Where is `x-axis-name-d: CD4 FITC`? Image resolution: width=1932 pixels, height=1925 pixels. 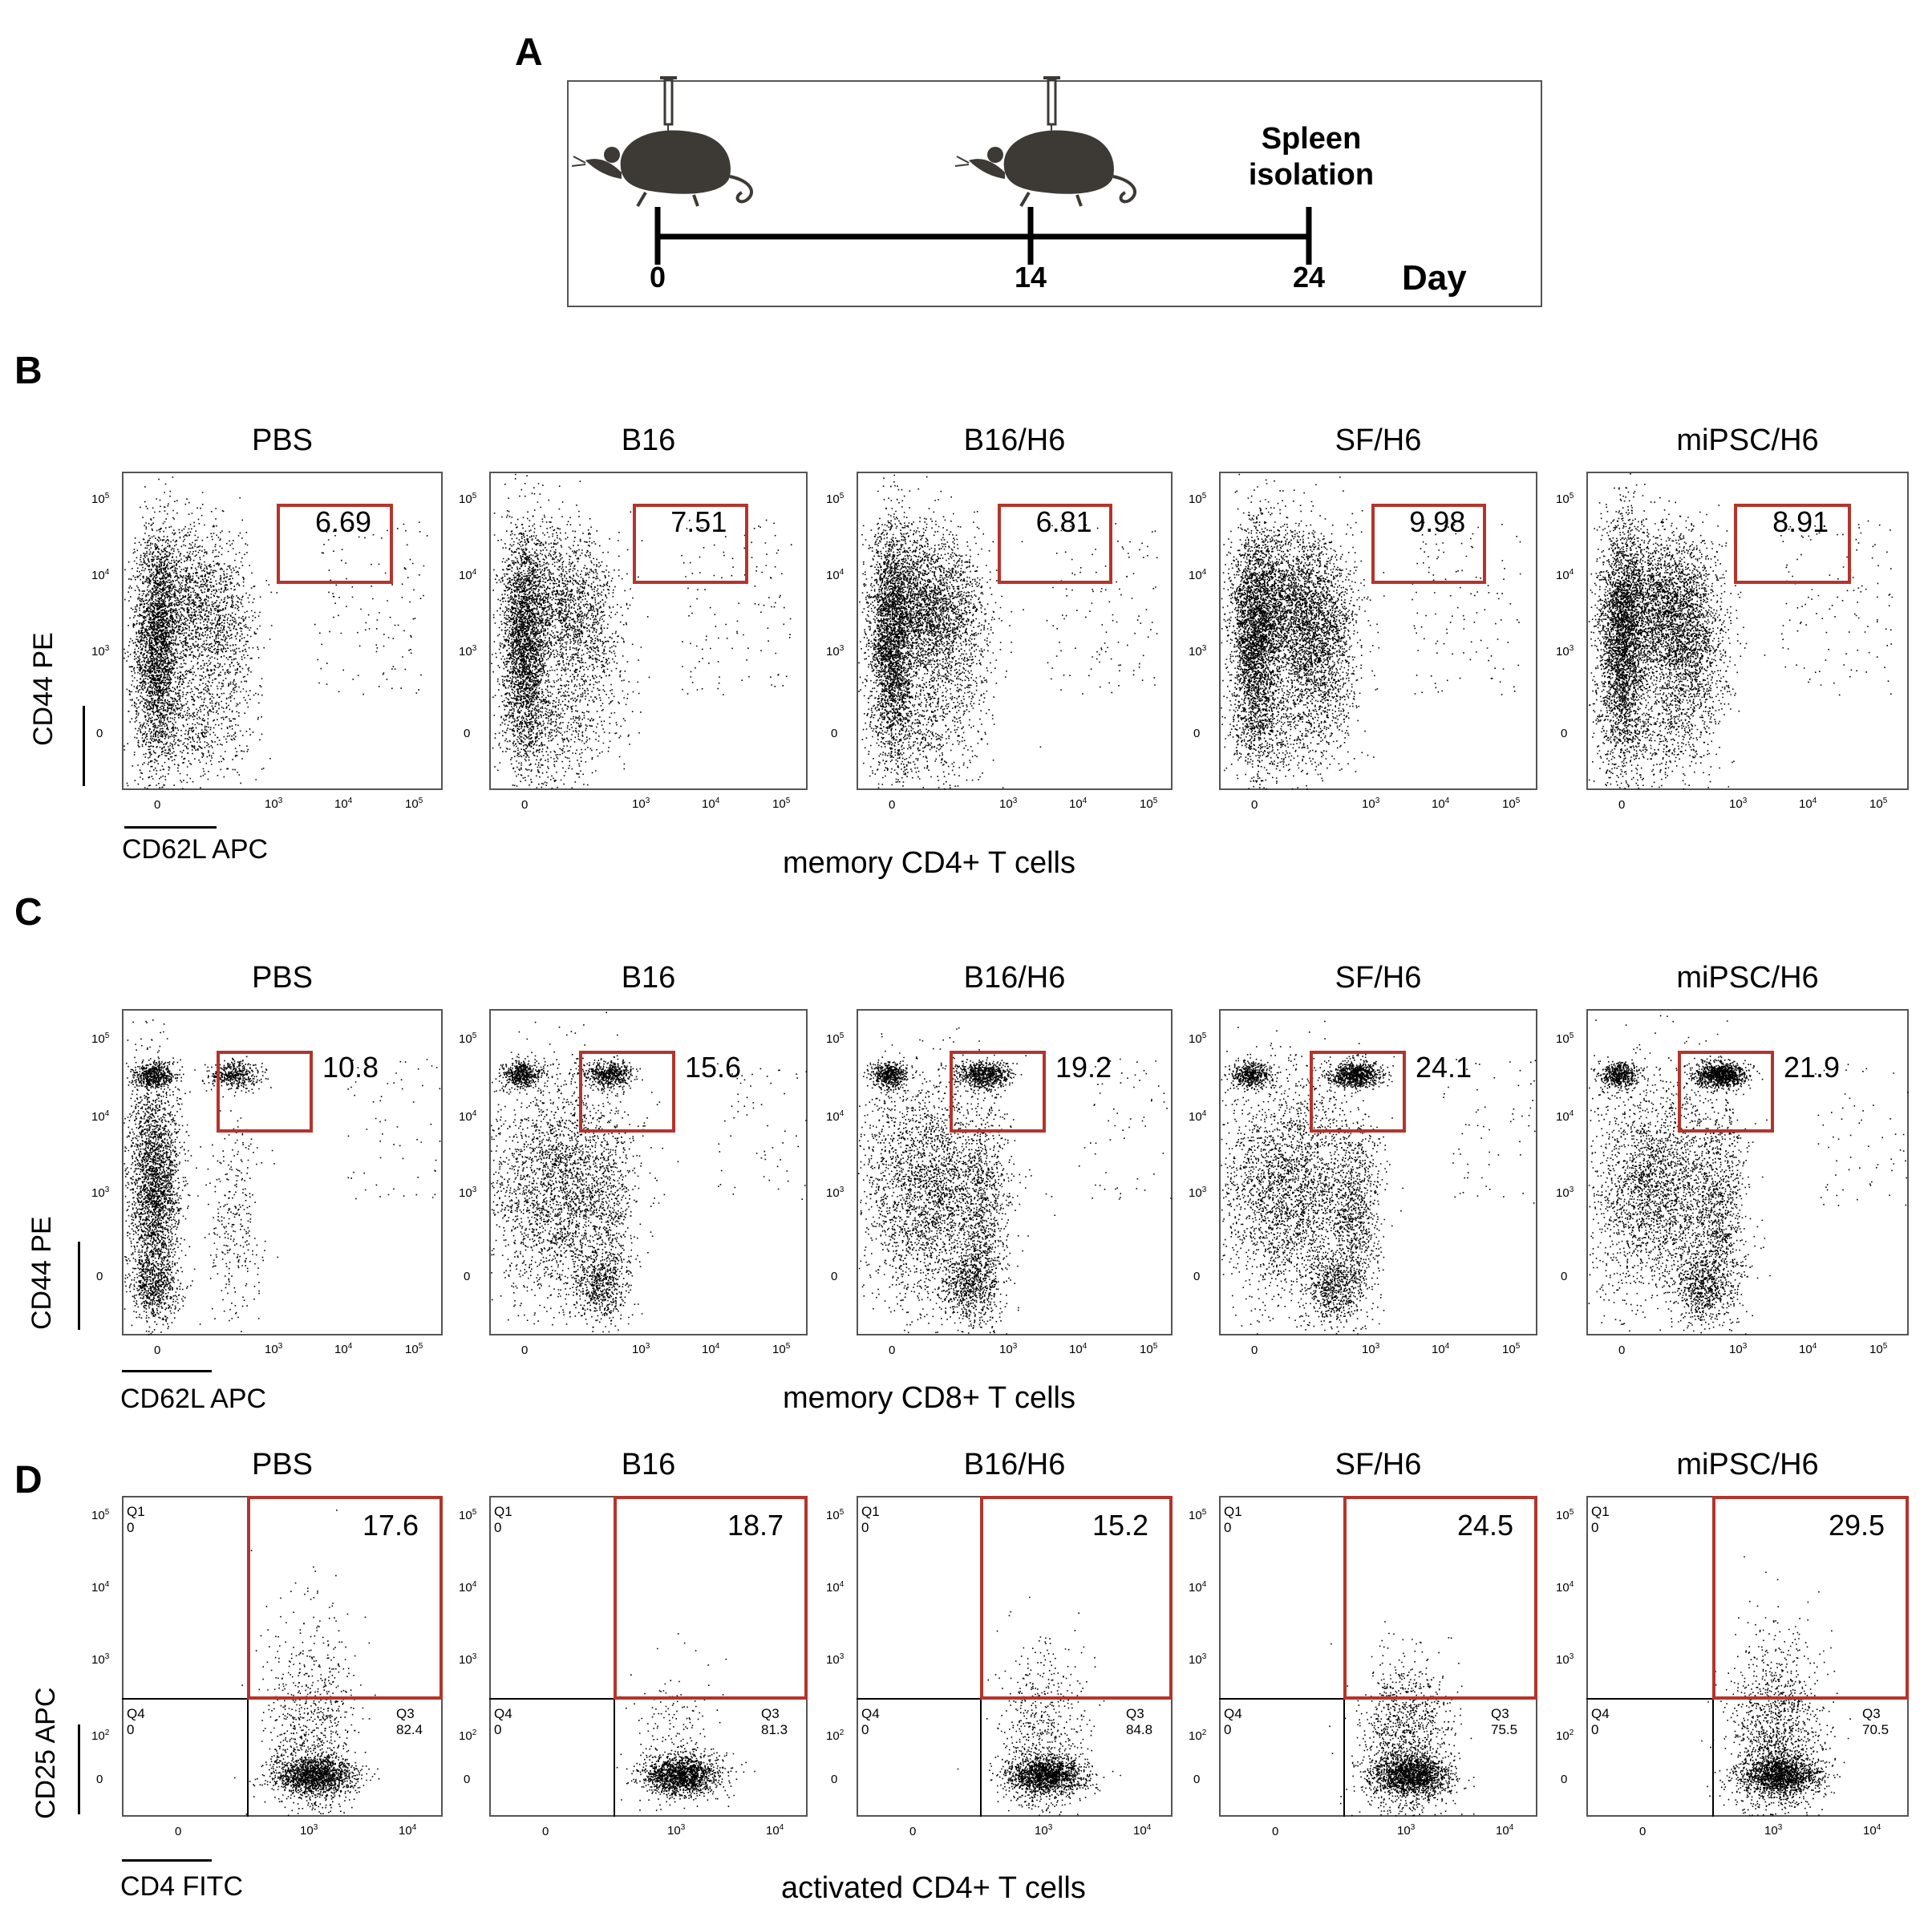
x-axis-name-d: CD4 FITC is located at coordinates (182, 1886).